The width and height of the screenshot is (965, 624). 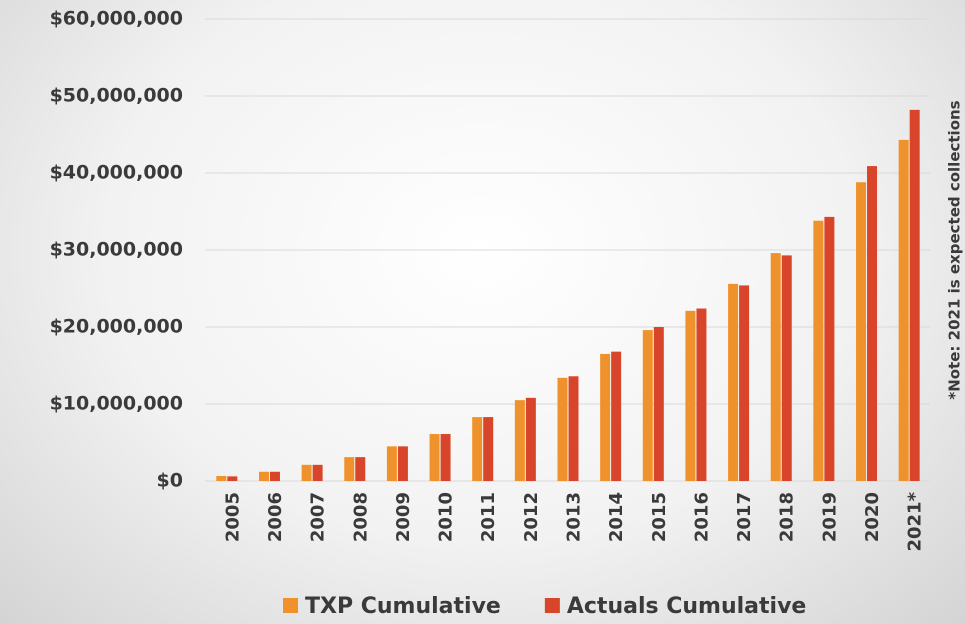 I want to click on y-tick-label: $10,000,000, so click(x=116, y=404).